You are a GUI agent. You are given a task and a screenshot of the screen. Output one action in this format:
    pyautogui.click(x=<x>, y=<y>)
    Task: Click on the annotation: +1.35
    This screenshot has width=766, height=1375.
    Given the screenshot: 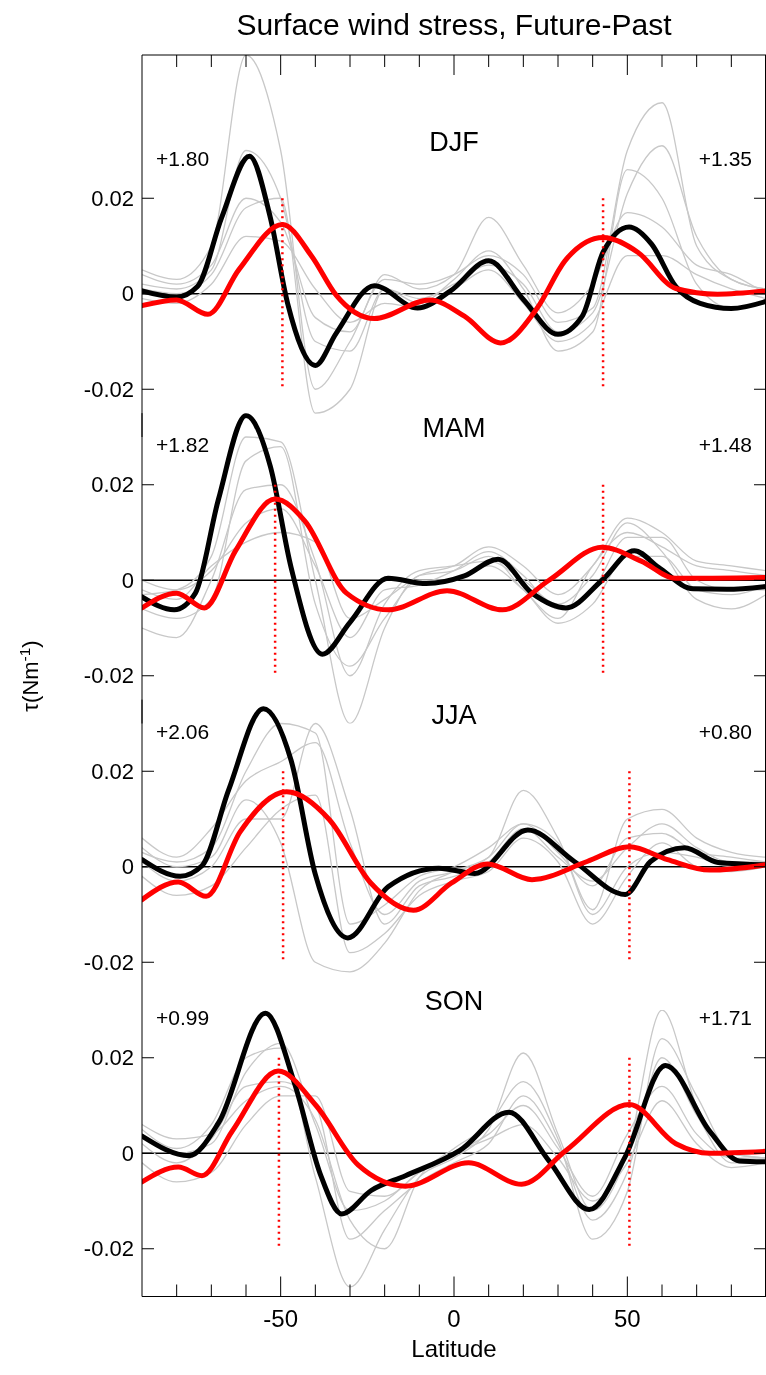 What is the action you would take?
    pyautogui.click(x=725, y=158)
    